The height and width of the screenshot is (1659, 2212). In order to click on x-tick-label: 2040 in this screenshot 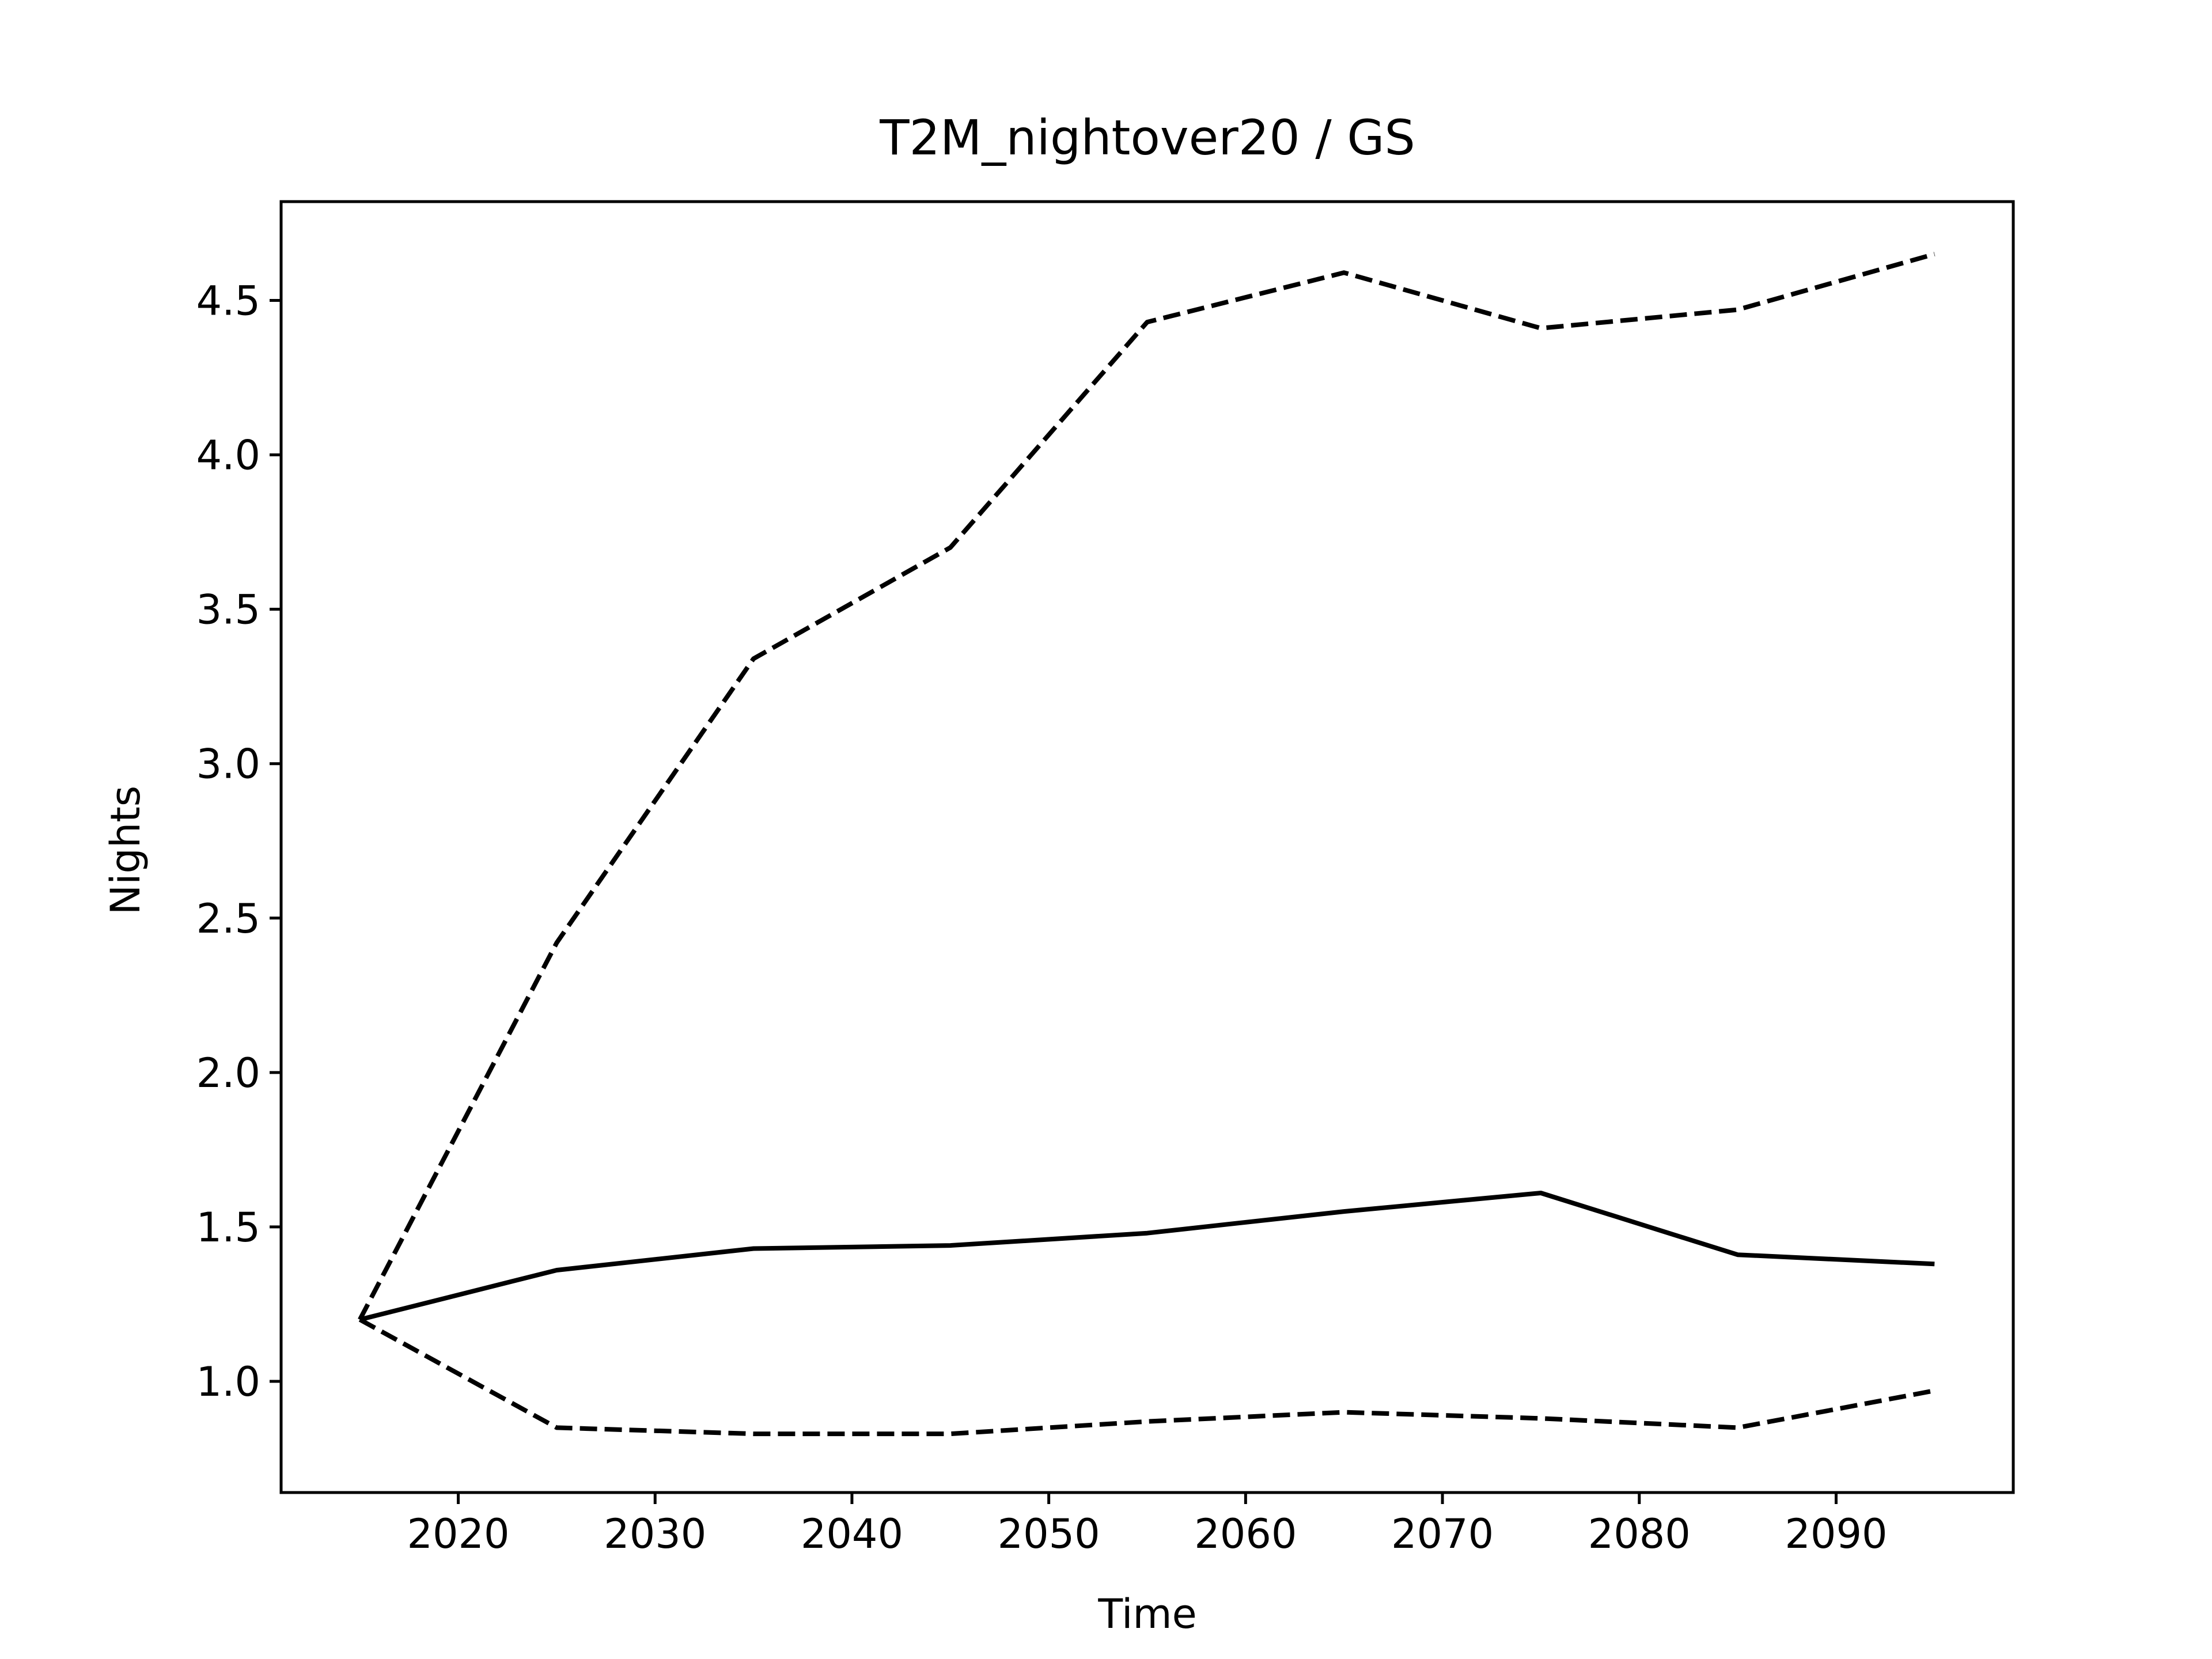, I will do `click(852, 1534)`.